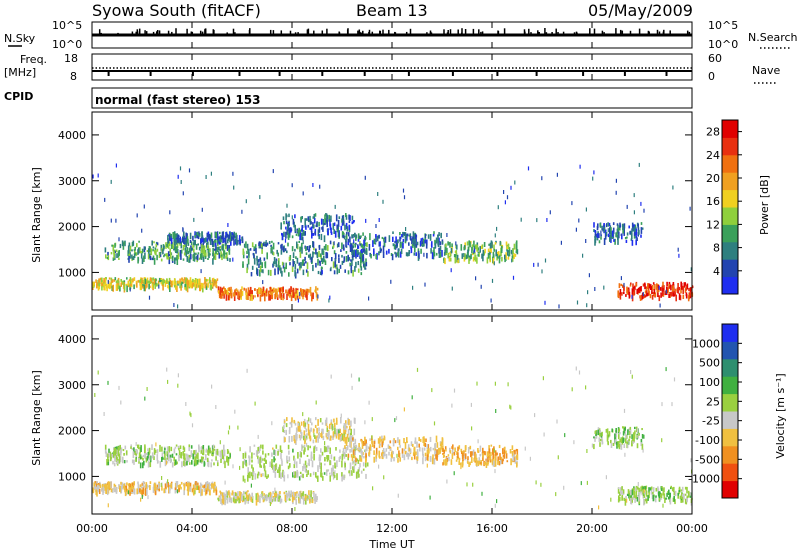 The height and width of the screenshot is (554, 800). What do you see at coordinates (730, 411) in the screenshot?
I see `colorbar-frame` at bounding box center [730, 411].